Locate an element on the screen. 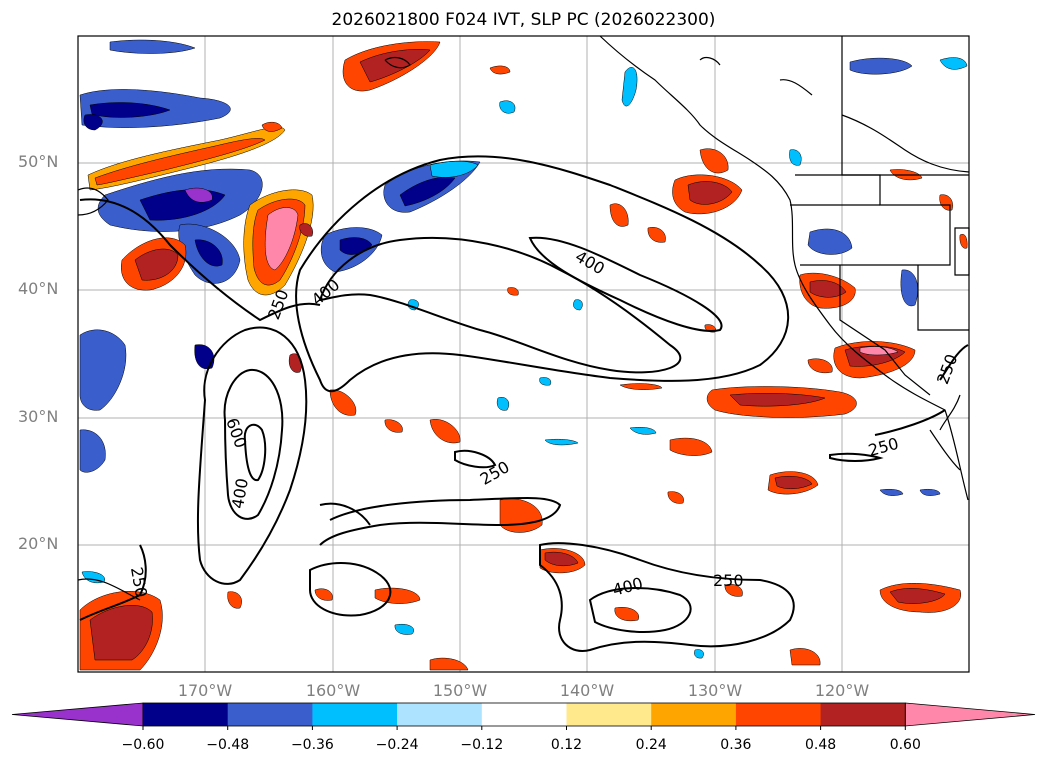  colorbar-frame is located at coordinates (524, 714).